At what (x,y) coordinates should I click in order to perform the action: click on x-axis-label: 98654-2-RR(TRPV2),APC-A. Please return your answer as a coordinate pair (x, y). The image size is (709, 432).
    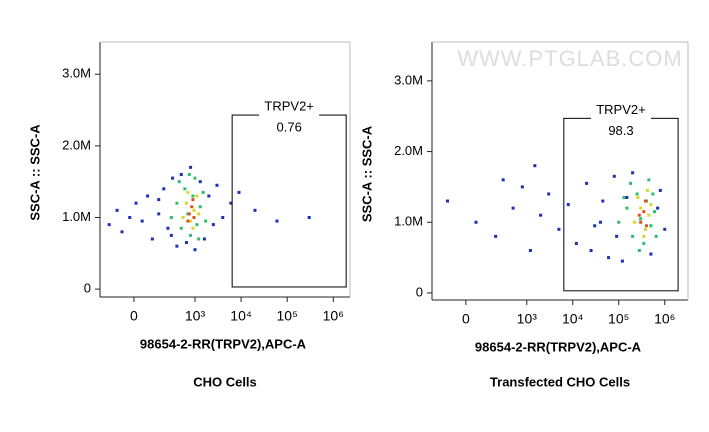
    Looking at the image, I should click on (558, 346).